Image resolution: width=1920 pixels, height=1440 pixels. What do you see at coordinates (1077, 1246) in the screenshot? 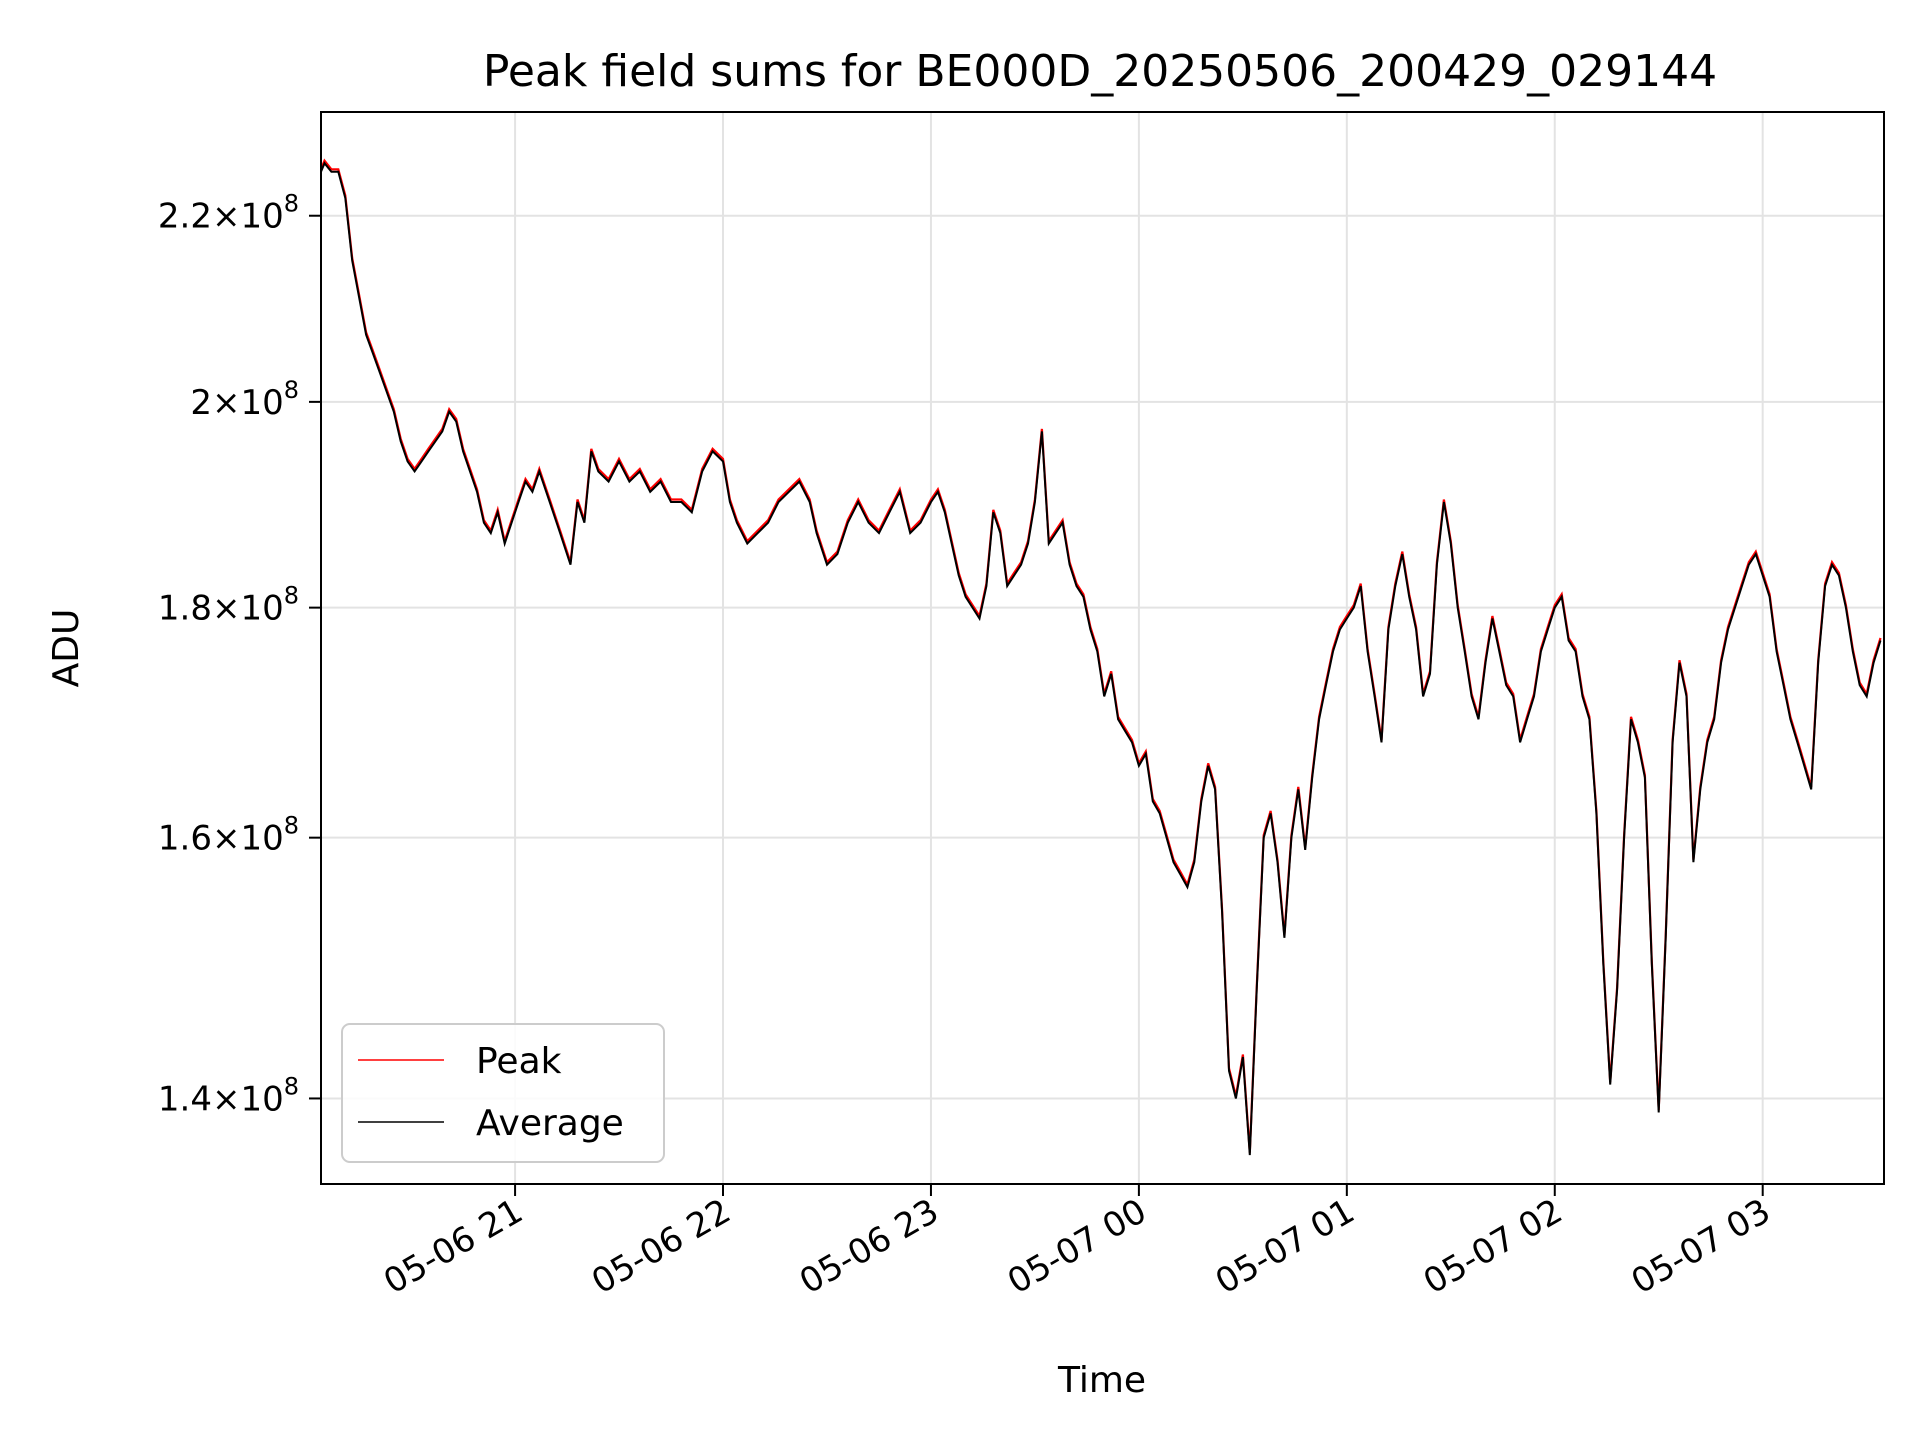
I see `x-tick-label: 05-07 00` at bounding box center [1077, 1246].